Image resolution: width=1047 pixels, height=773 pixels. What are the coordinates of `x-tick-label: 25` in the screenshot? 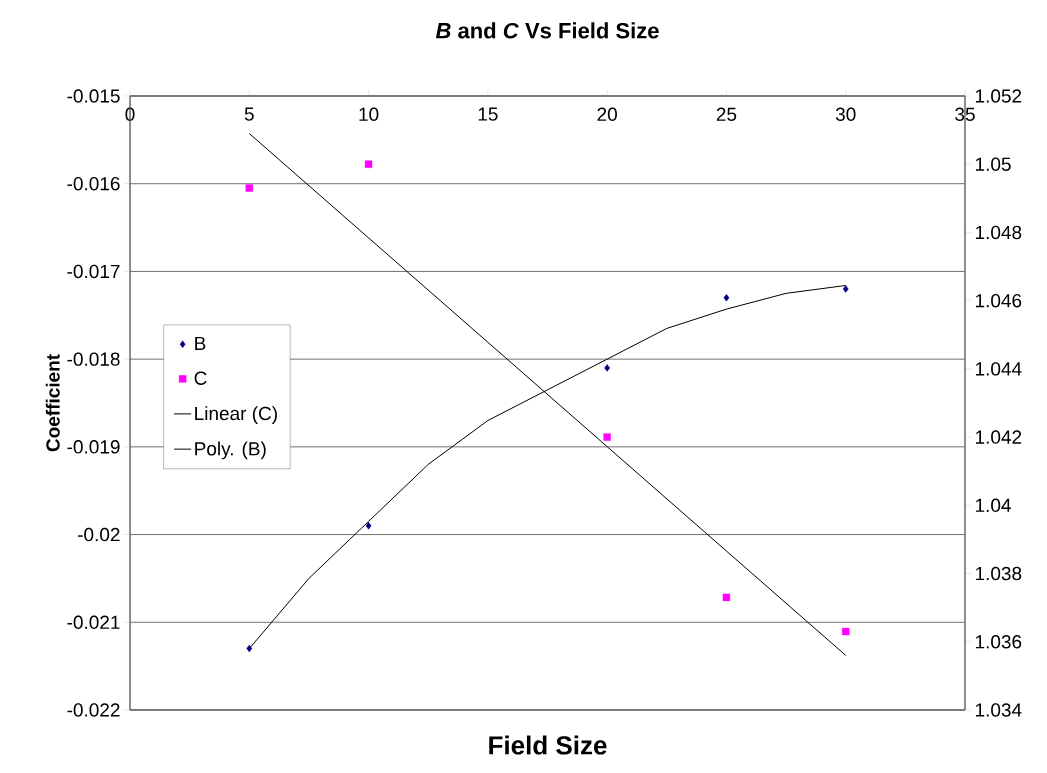 It's located at (726, 114).